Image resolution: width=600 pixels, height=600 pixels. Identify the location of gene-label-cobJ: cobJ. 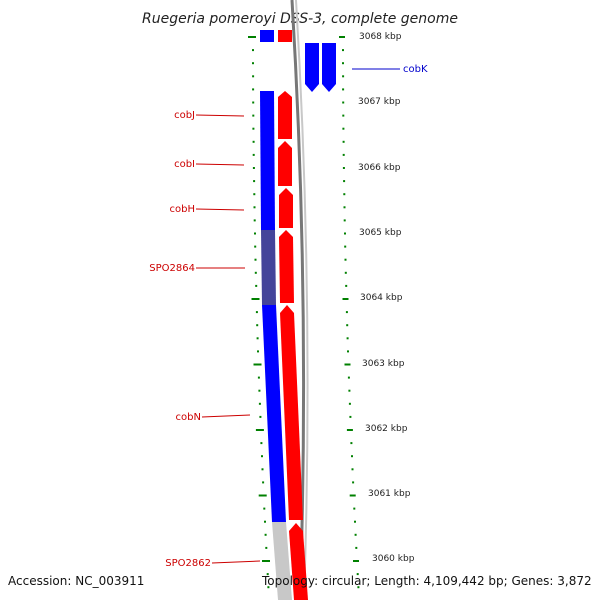
(184, 115).